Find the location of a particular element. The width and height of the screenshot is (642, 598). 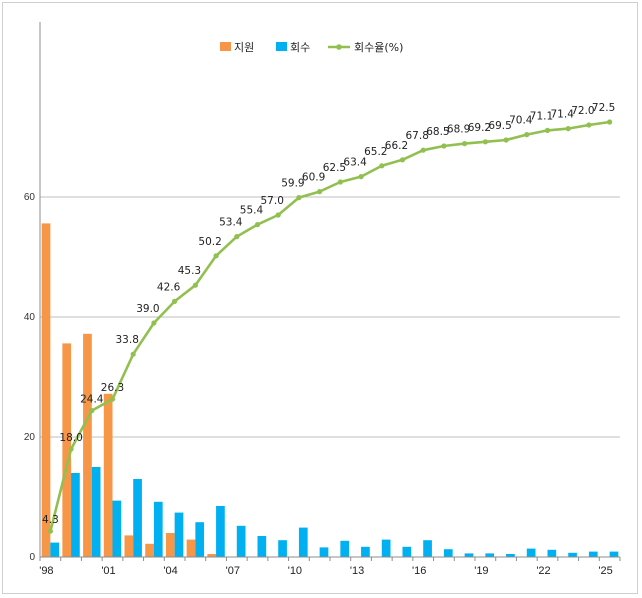

legend: 지원 회수 회수율(%) is located at coordinates (311, 47).